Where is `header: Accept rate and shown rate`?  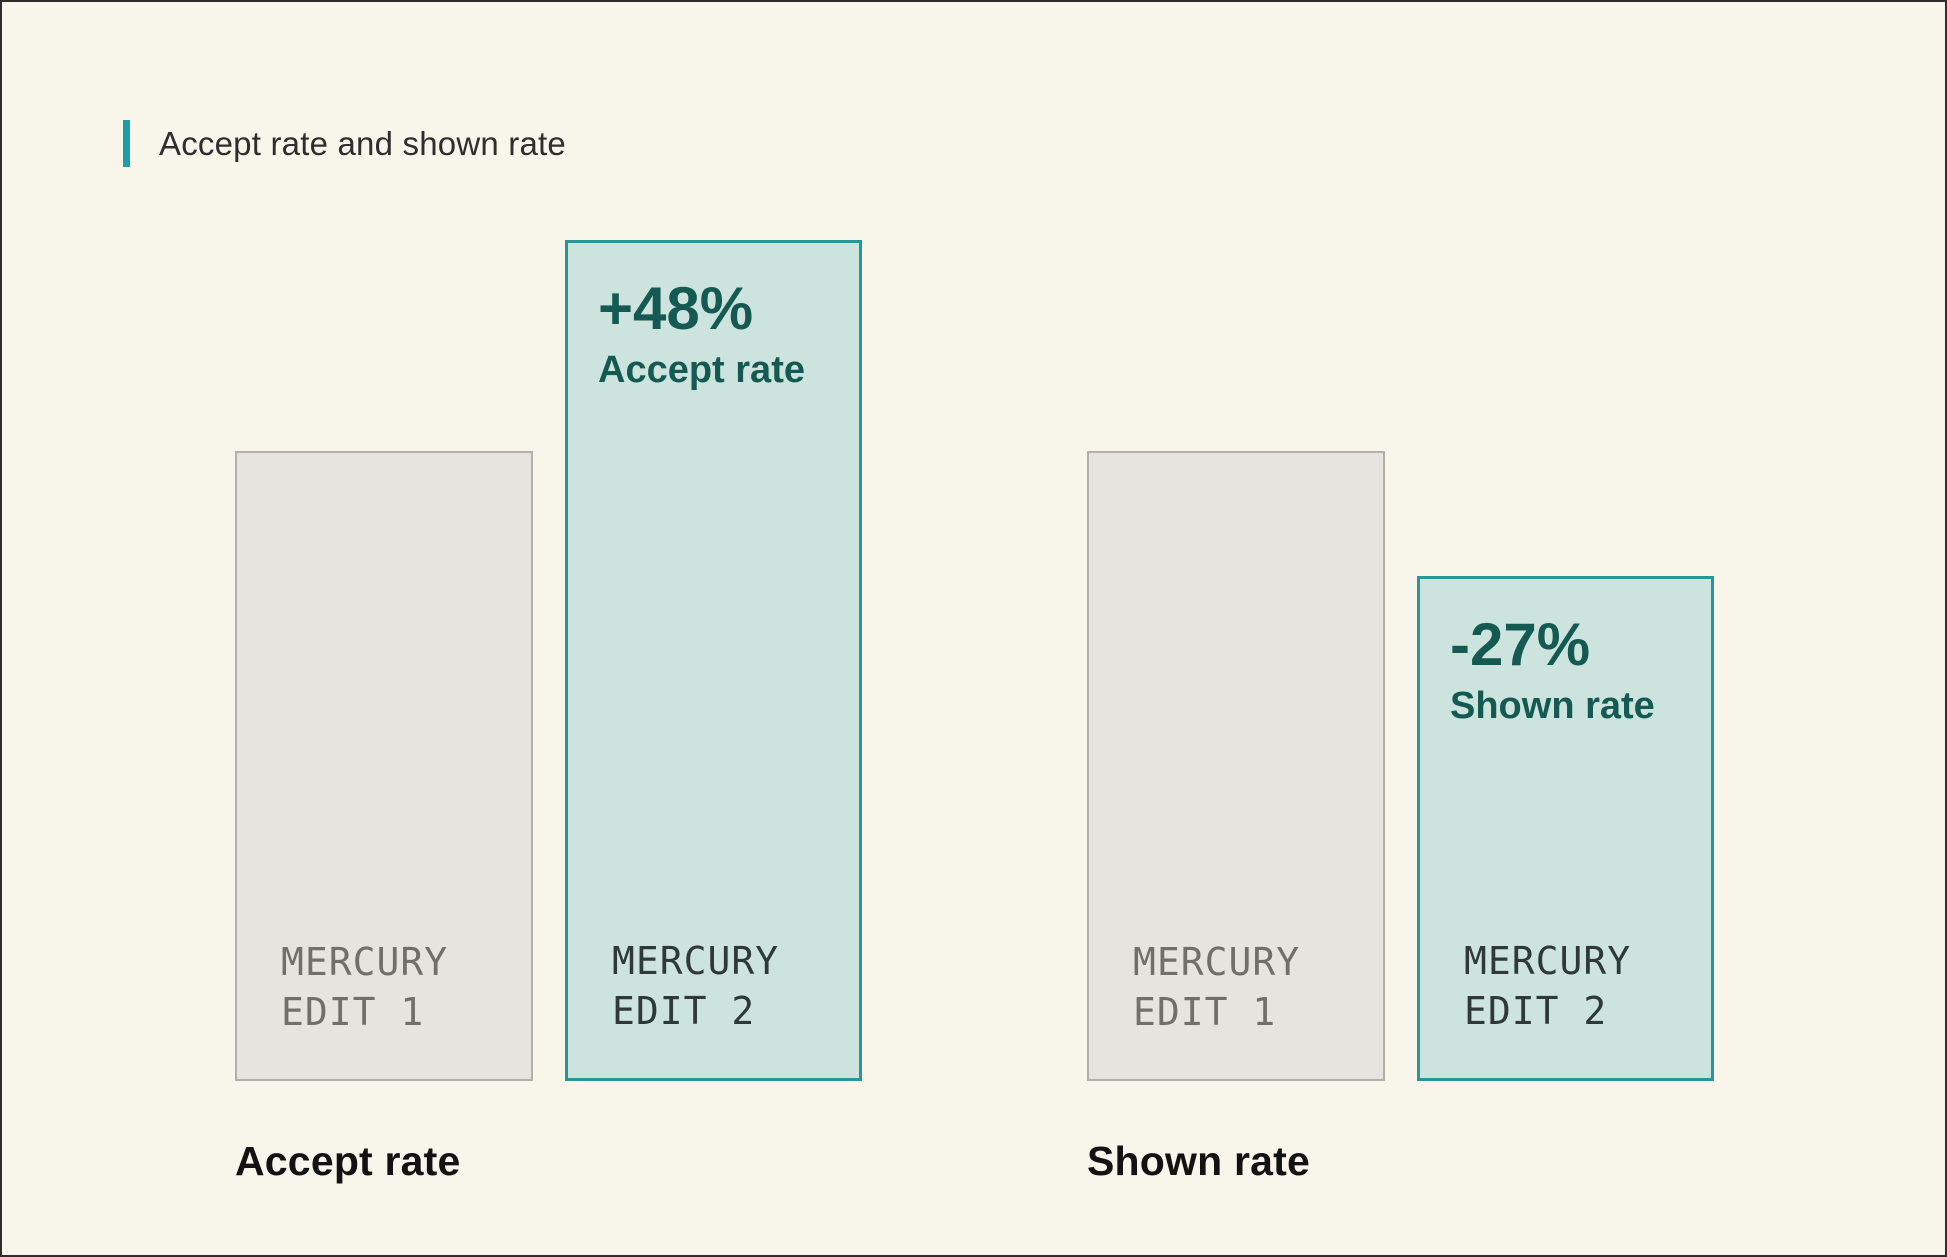
header: Accept rate and shown rate is located at coordinates (344, 143).